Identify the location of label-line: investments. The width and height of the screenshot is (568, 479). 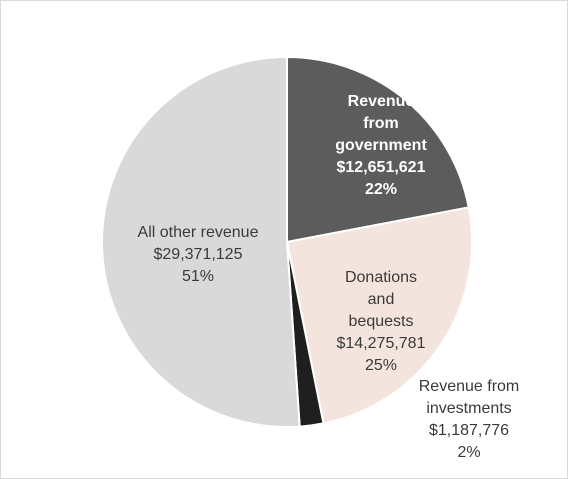
(469, 408).